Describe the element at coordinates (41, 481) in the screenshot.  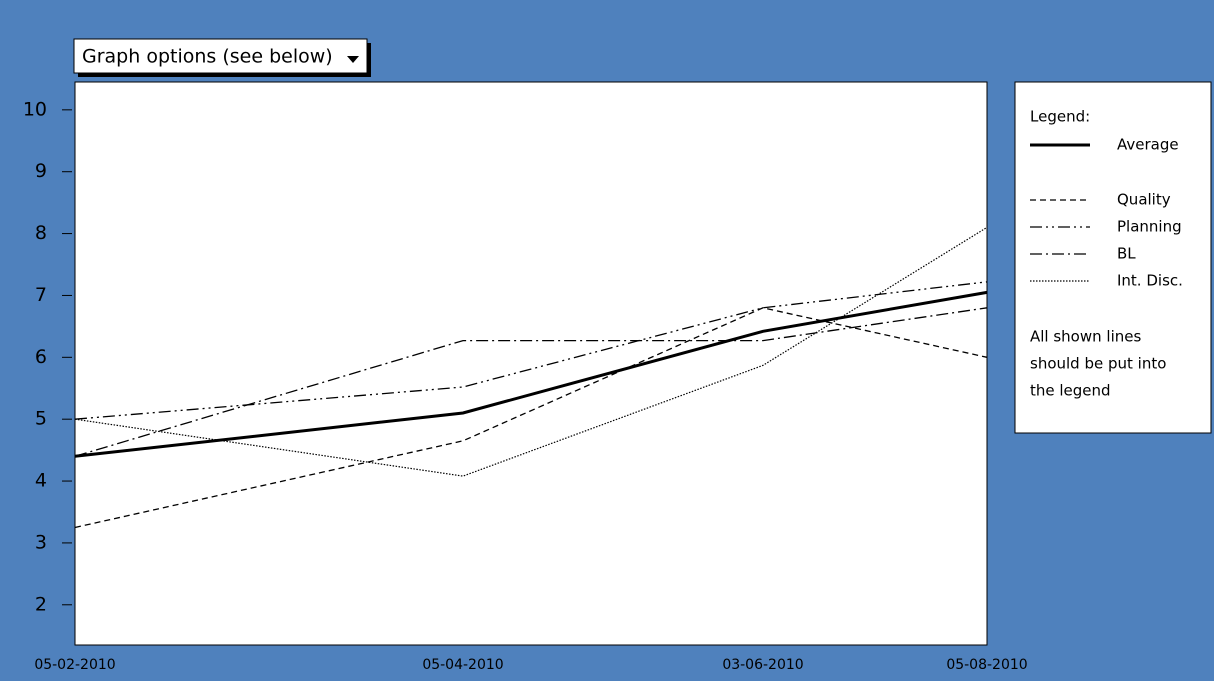
I see `y-tick-label: 4` at that location.